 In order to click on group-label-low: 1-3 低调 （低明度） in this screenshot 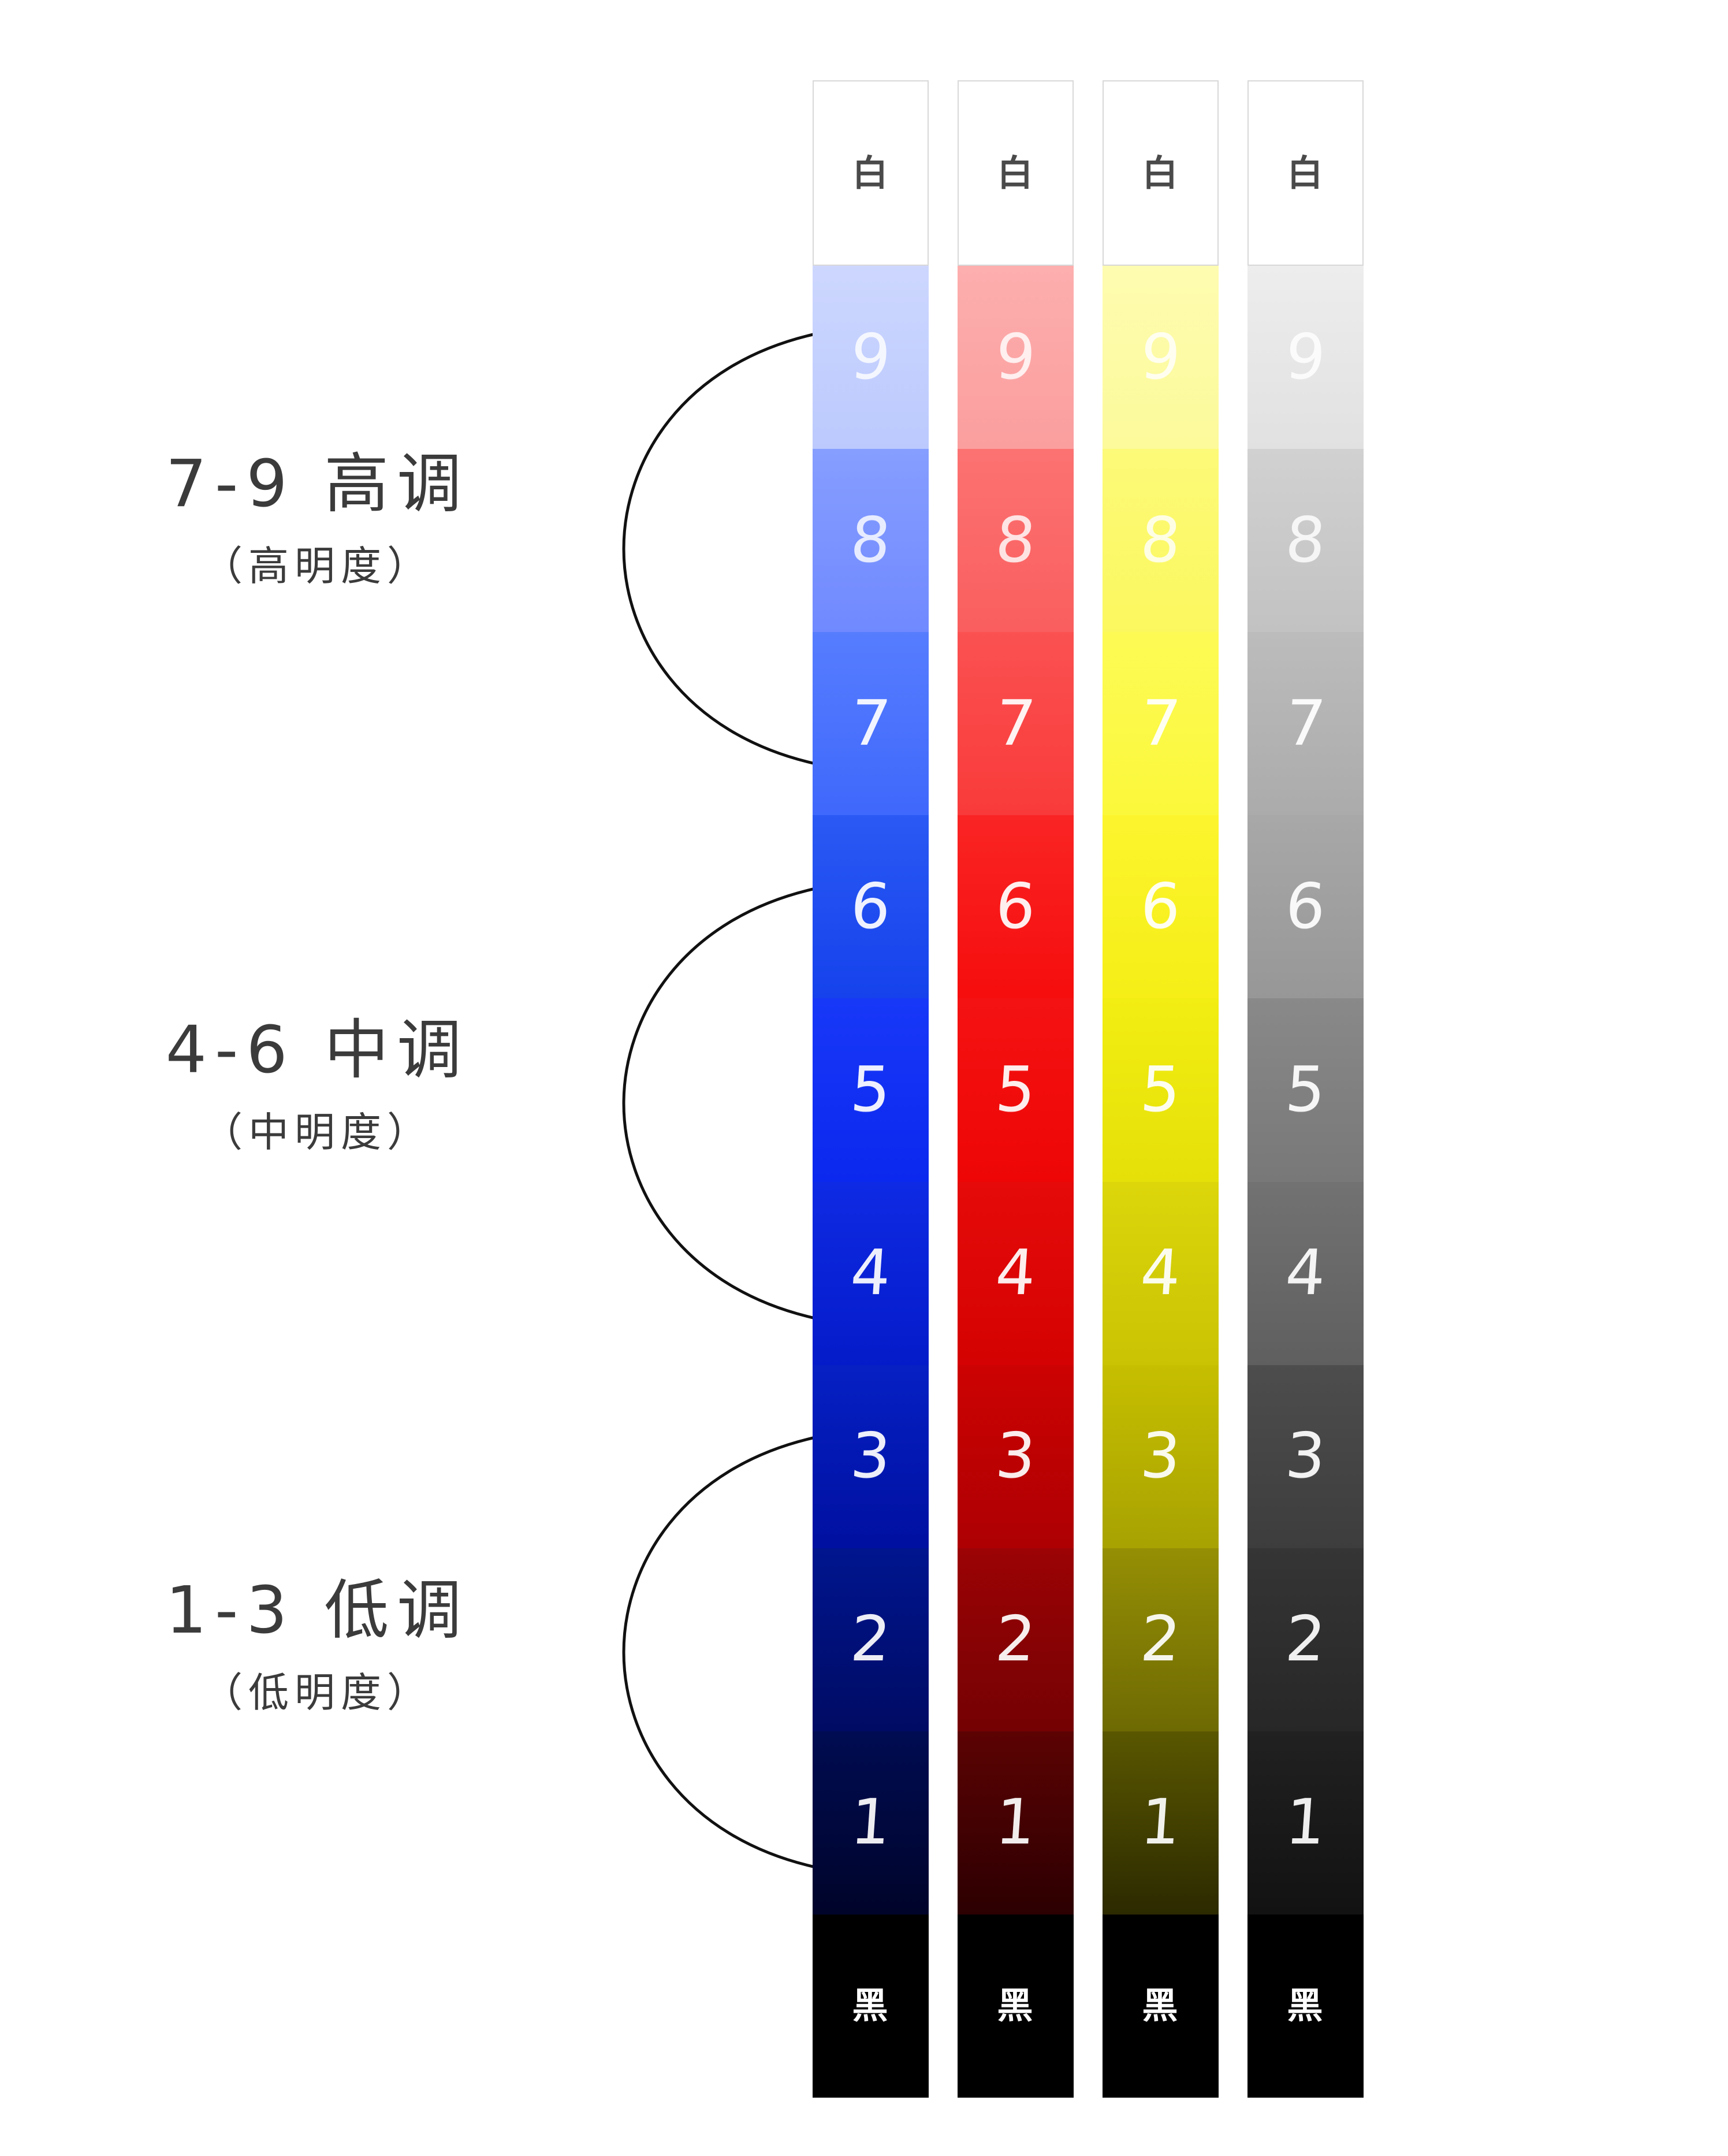, I will do `click(318, 1648)`.